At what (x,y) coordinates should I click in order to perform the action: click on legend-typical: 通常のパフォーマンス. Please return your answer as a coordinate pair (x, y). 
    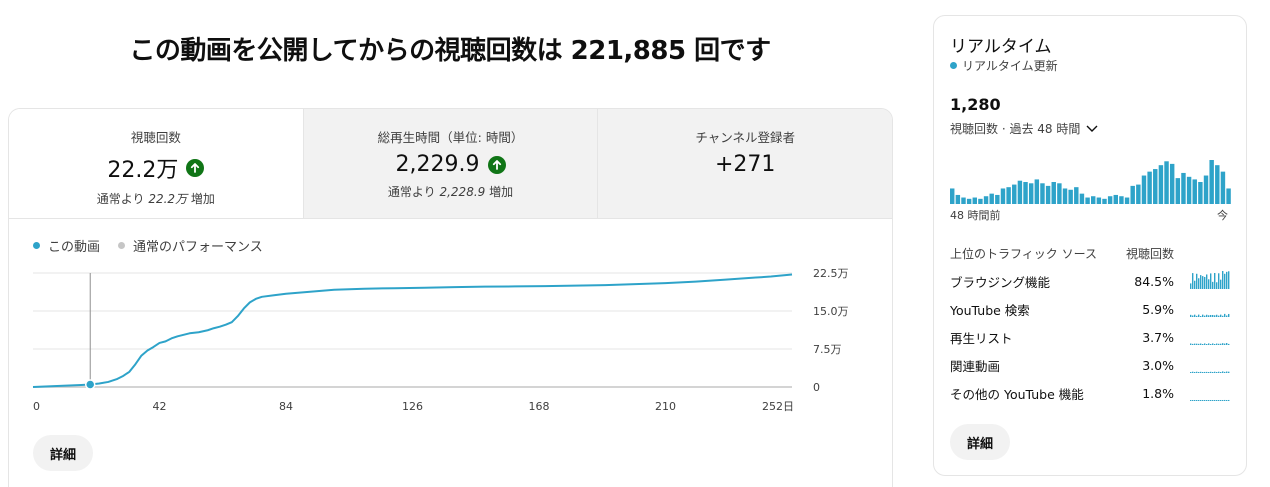
    Looking at the image, I should click on (190, 245).